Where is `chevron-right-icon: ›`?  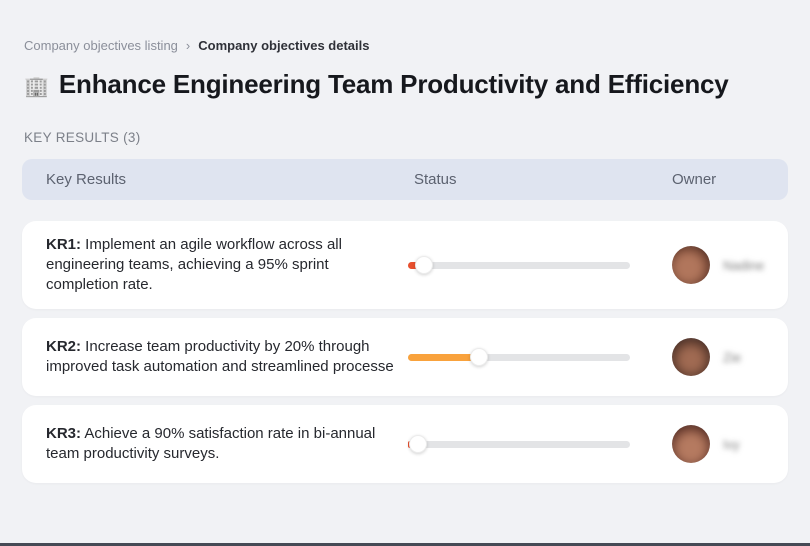
chevron-right-icon: › is located at coordinates (188, 45).